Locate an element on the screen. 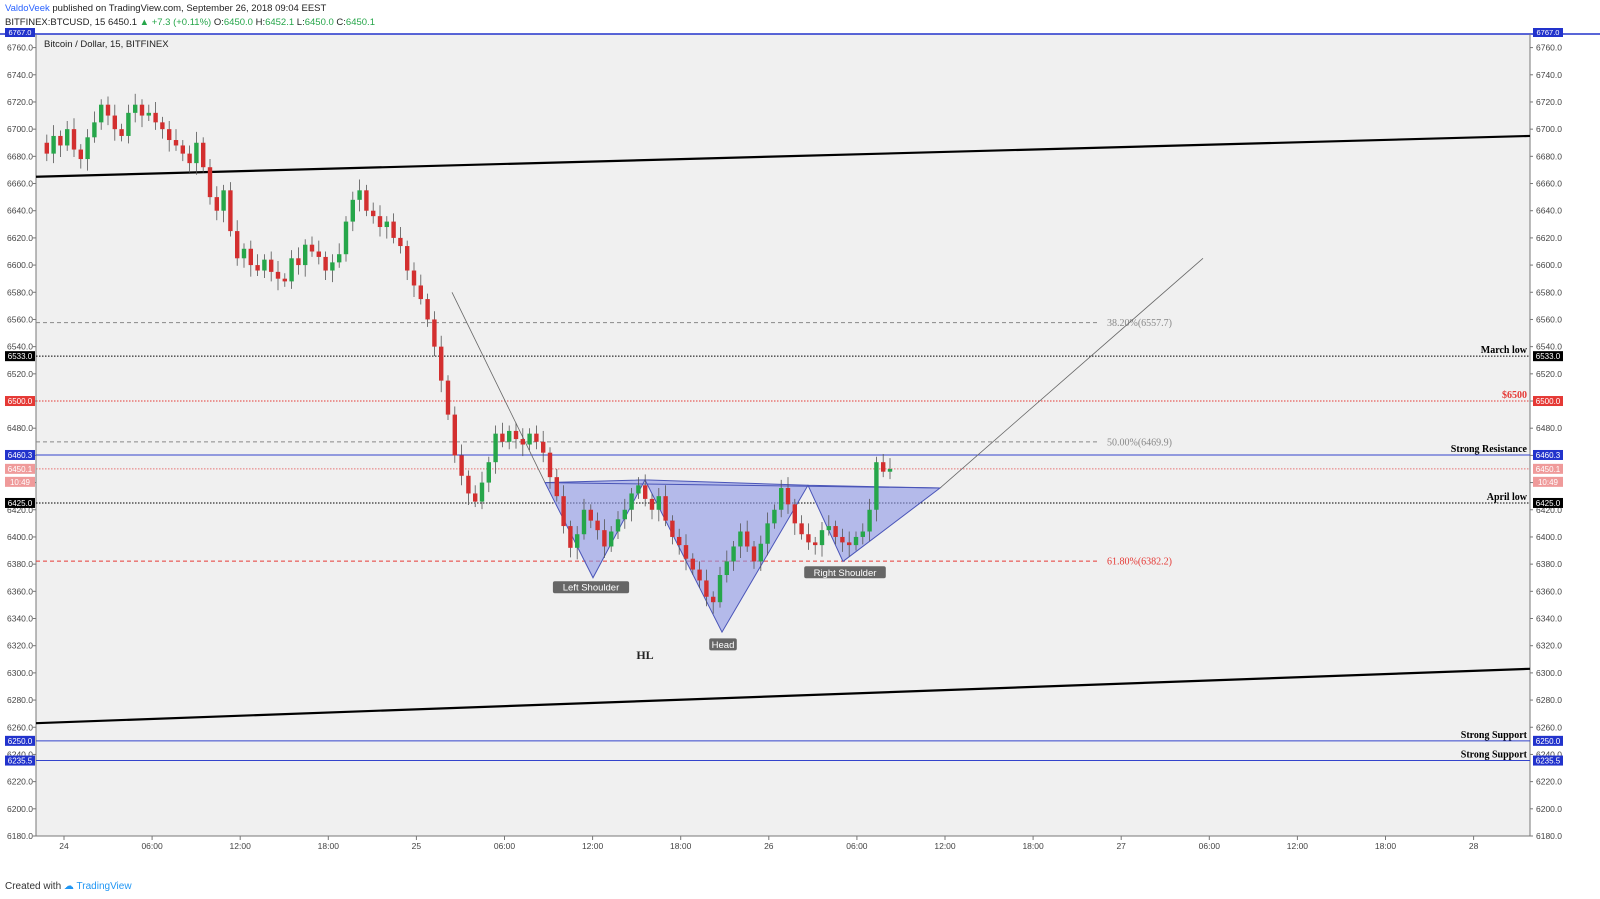 This screenshot has height=899, width=1600. time-tag-right-text: 10:49 is located at coordinates (1548, 482).